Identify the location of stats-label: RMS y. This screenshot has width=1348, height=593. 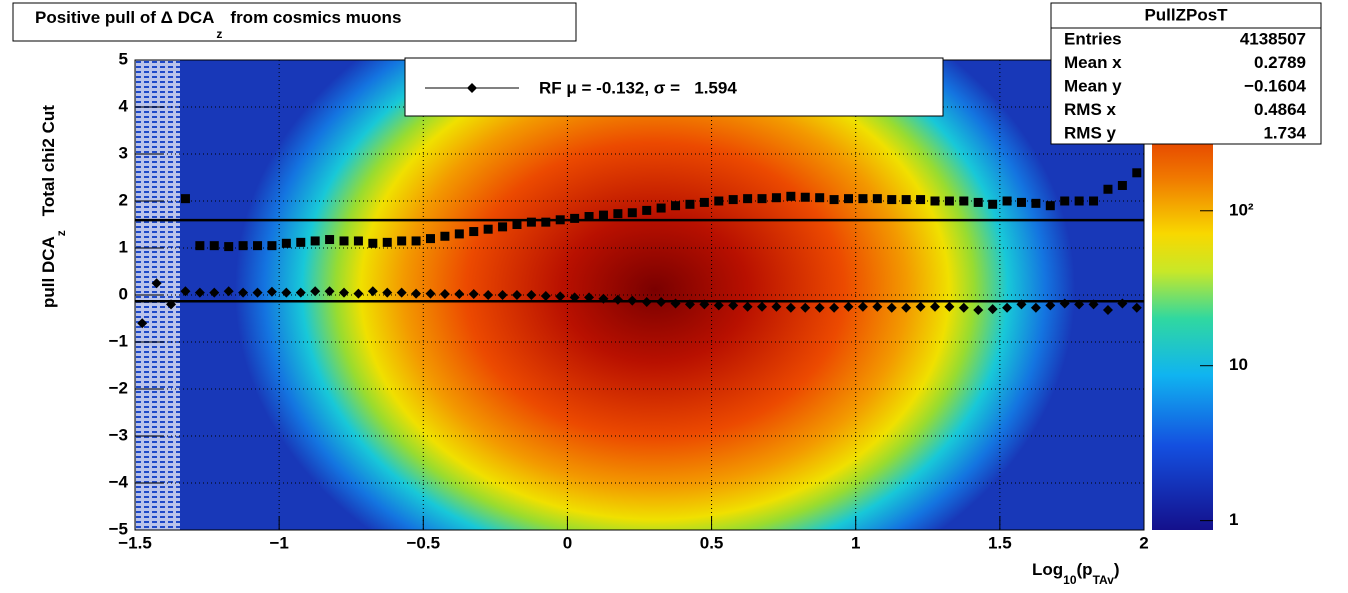
(1090, 132).